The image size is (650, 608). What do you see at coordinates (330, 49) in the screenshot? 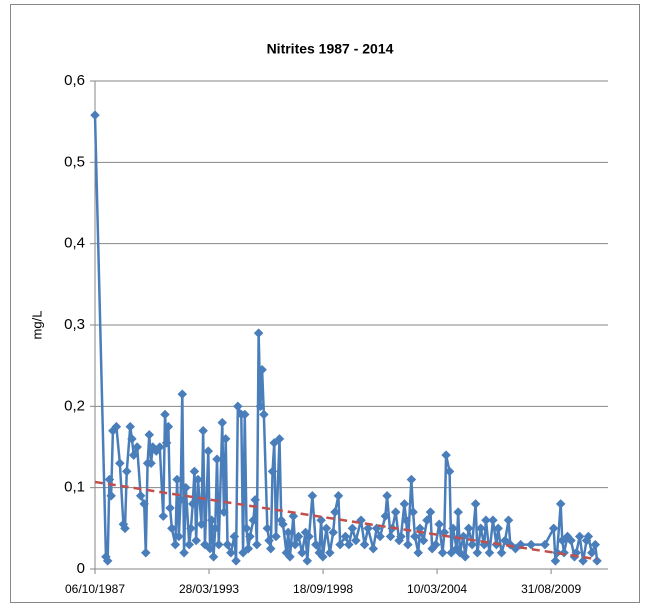
I see `chart-title: Nitrites 1987 - 2014` at bounding box center [330, 49].